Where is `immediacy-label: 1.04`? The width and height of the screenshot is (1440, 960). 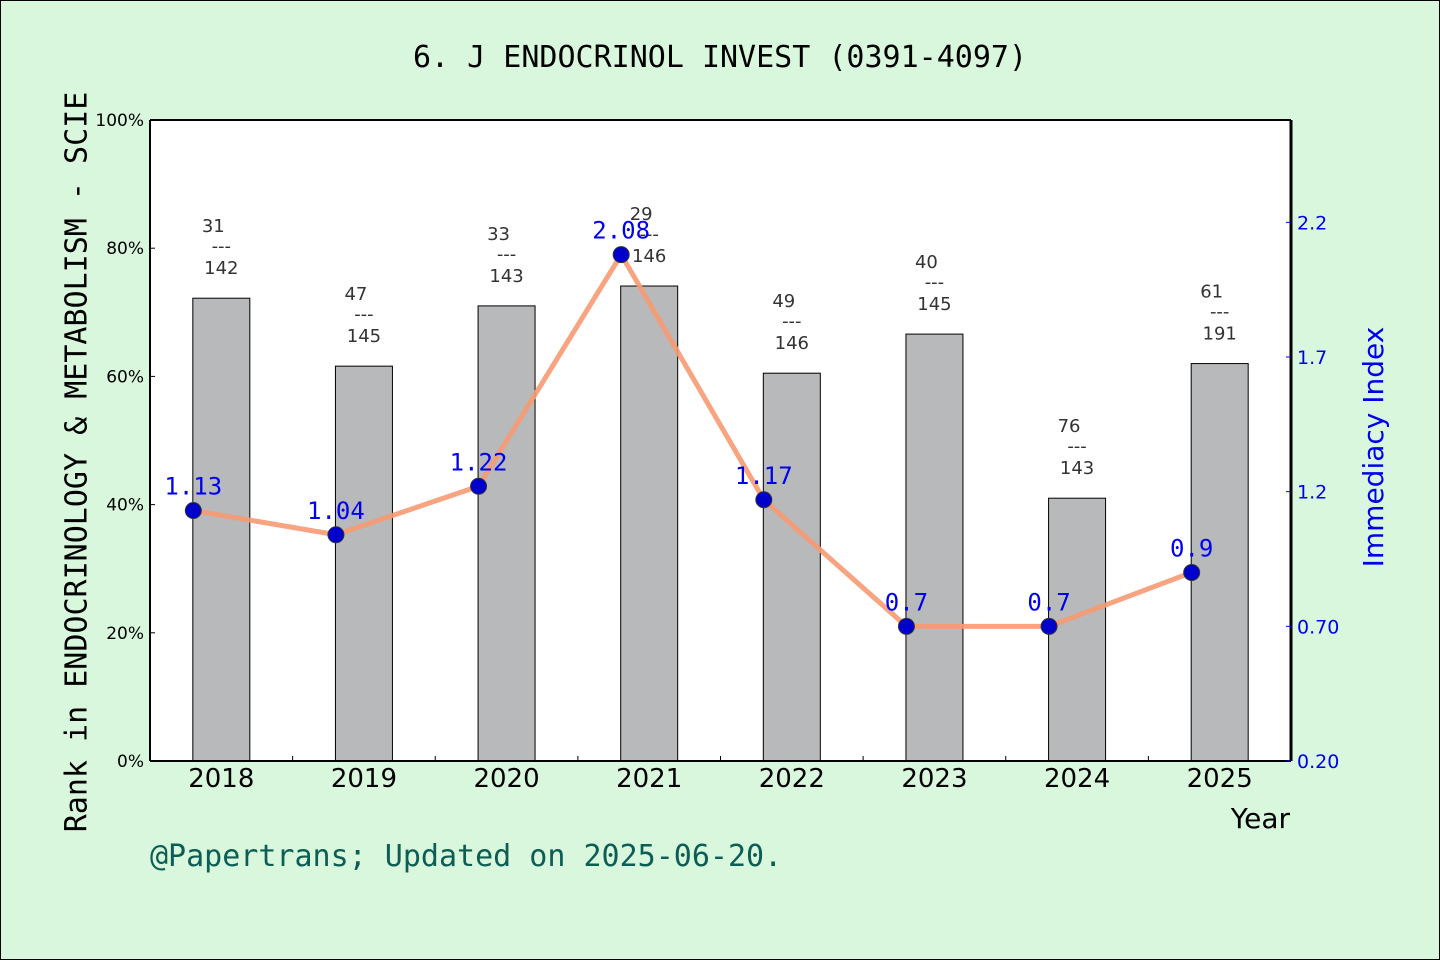 immediacy-label: 1.04 is located at coordinates (336, 511).